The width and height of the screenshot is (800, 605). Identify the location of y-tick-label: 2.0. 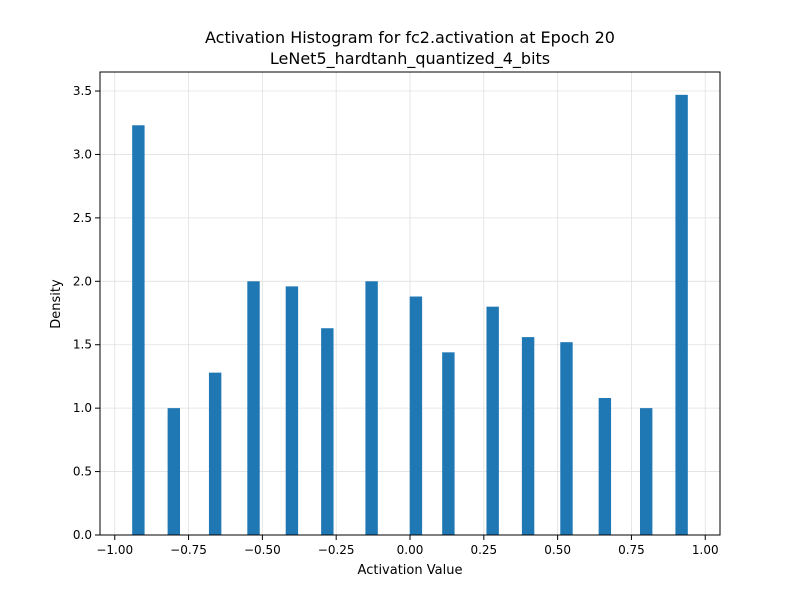
(82, 281).